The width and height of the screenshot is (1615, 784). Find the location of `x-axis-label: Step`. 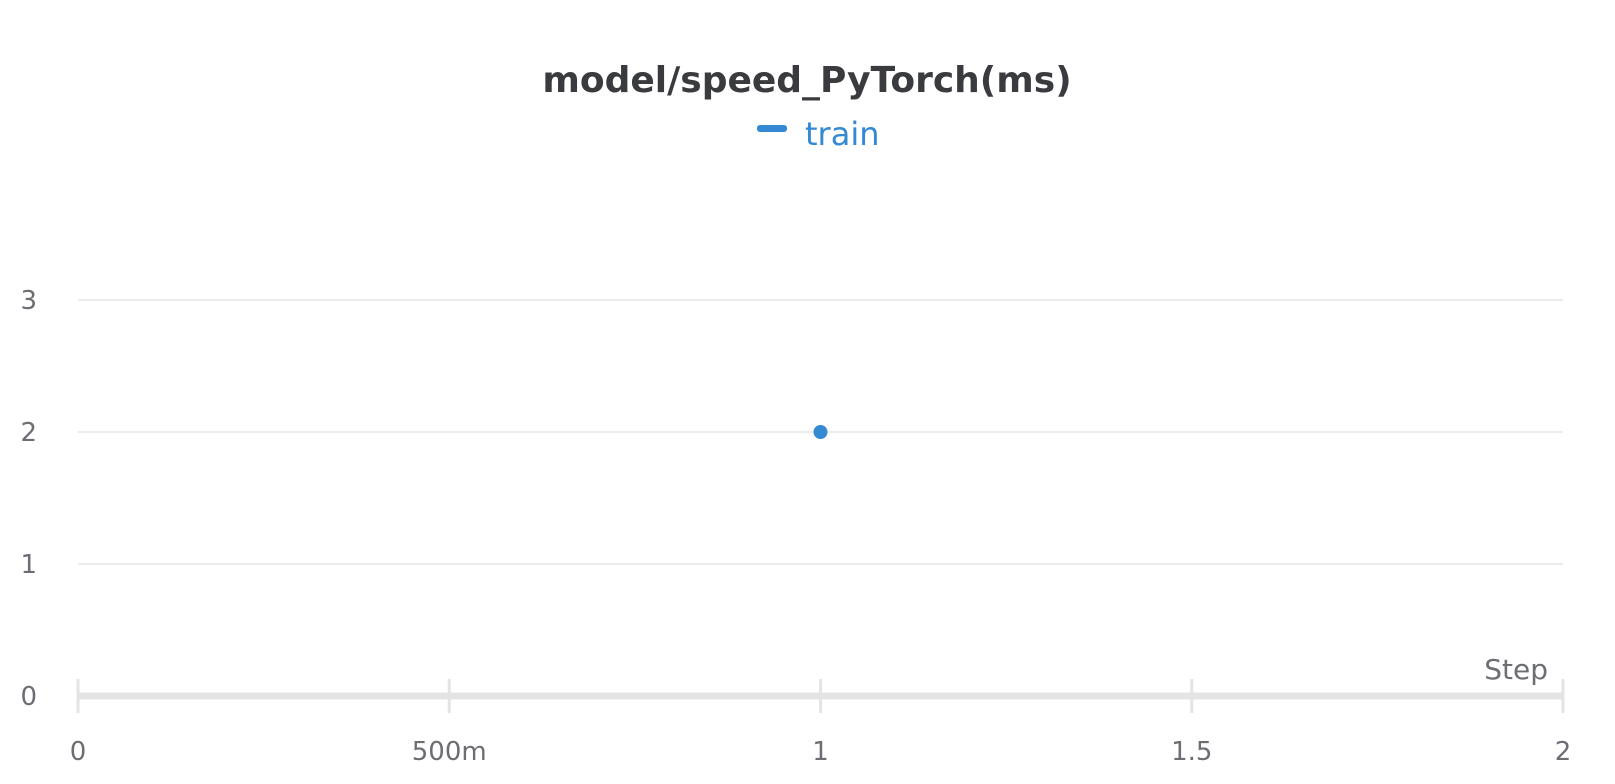

x-axis-label: Step is located at coordinates (1516, 669).